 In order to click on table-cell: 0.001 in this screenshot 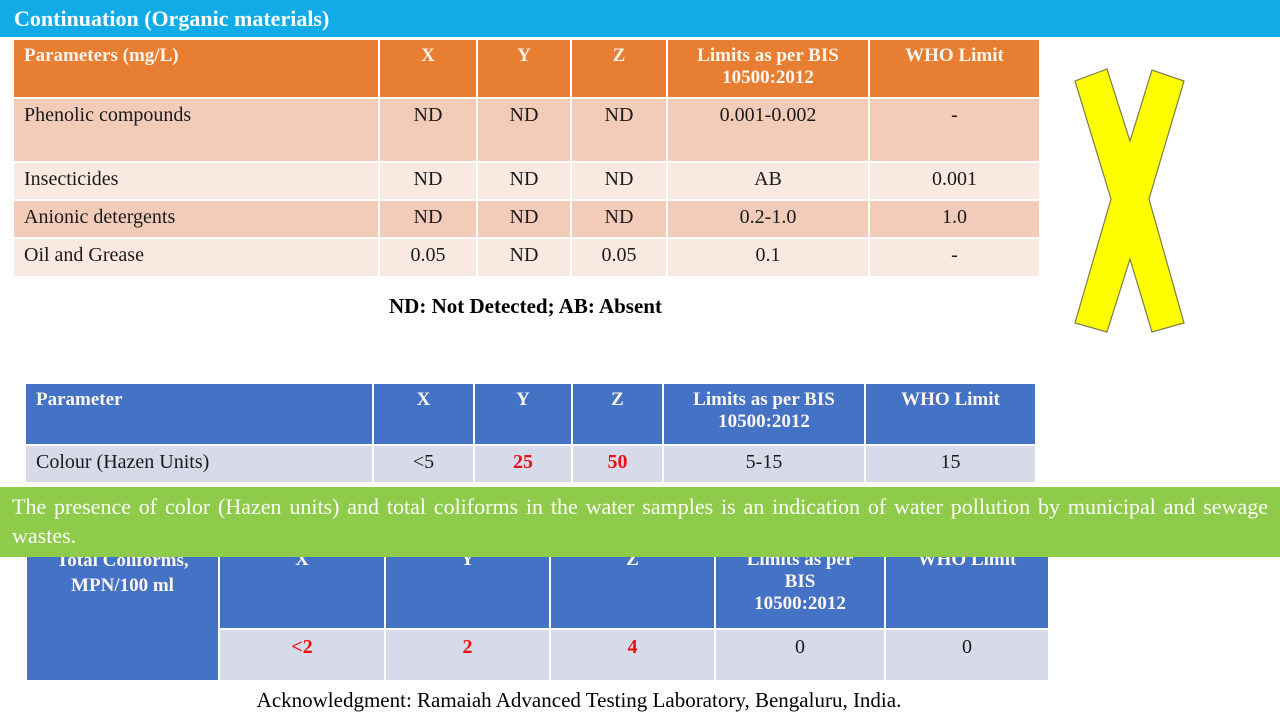, I will do `click(954, 181)`.